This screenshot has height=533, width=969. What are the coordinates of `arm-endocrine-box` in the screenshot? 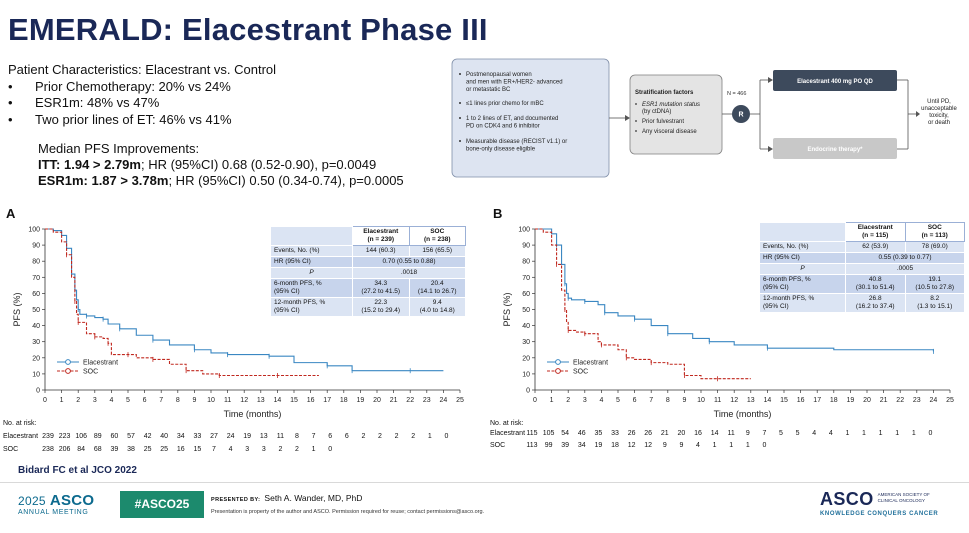 It's located at (835, 148).